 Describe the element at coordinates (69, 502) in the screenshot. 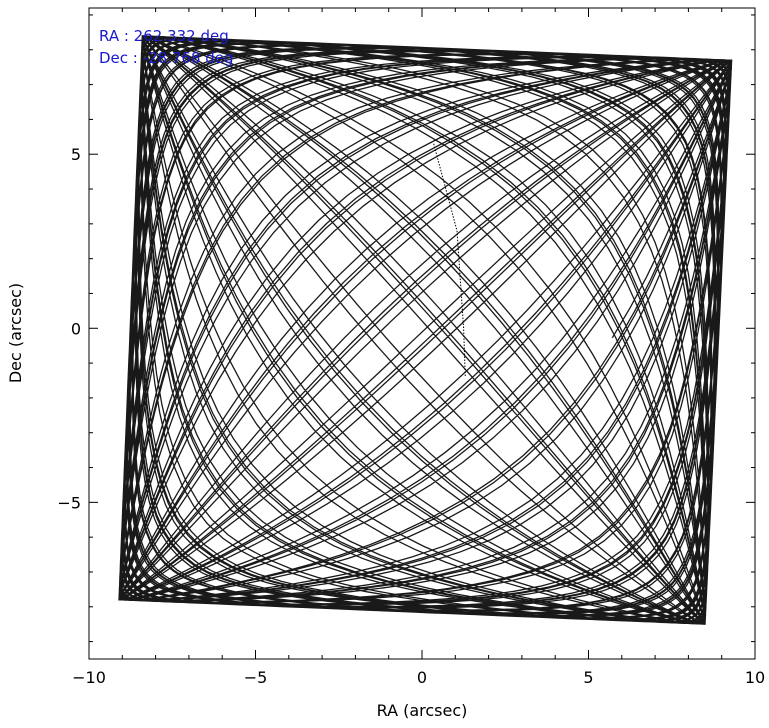

I see `y-tick-label: −5` at that location.